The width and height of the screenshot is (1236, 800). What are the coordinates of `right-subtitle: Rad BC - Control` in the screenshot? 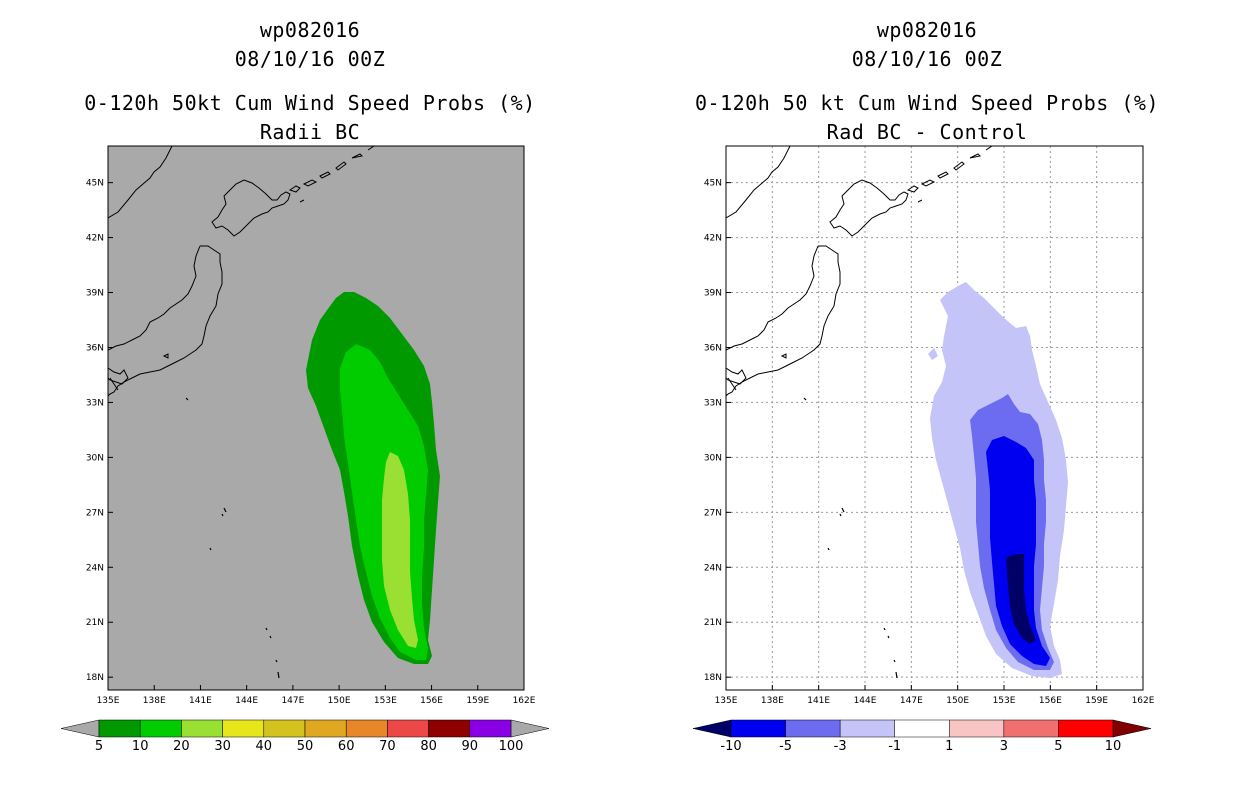 It's located at (927, 132).